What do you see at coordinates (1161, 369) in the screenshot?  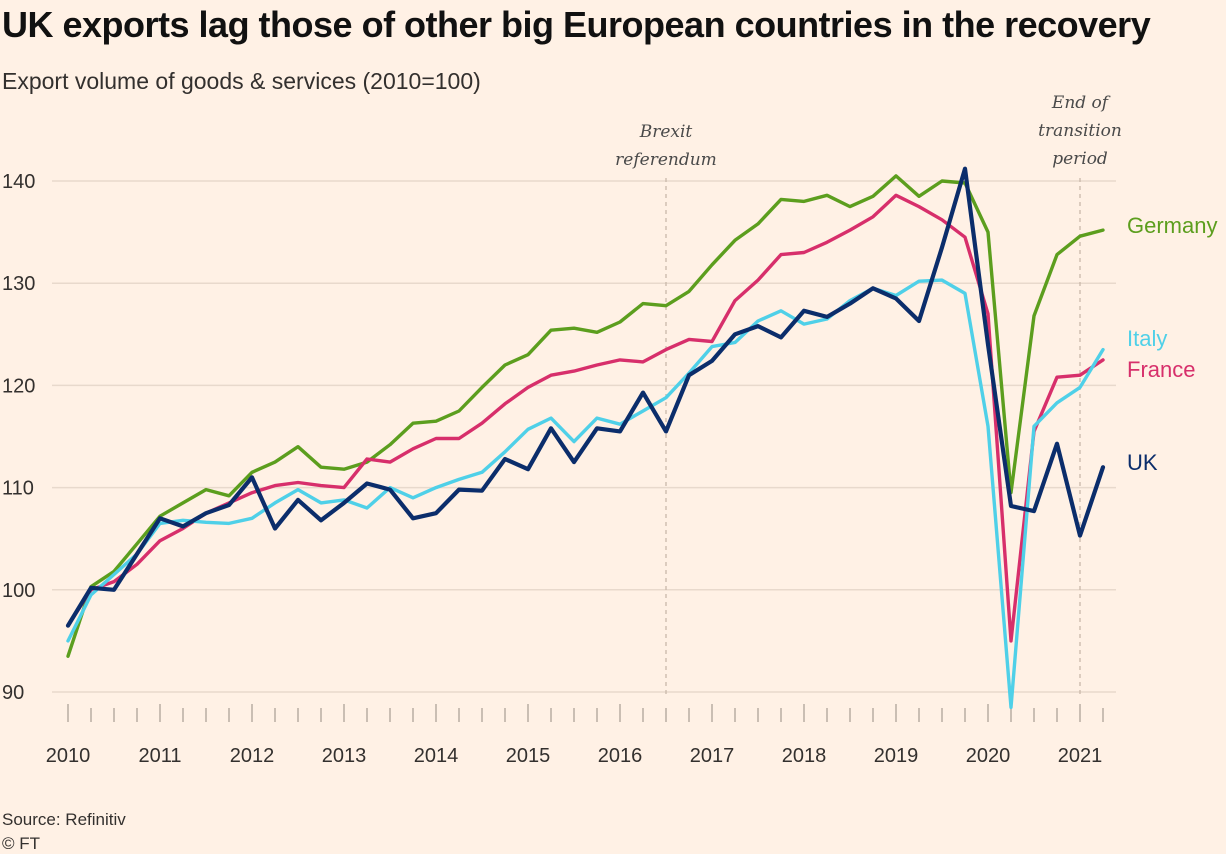 I see `series-label-france: France` at bounding box center [1161, 369].